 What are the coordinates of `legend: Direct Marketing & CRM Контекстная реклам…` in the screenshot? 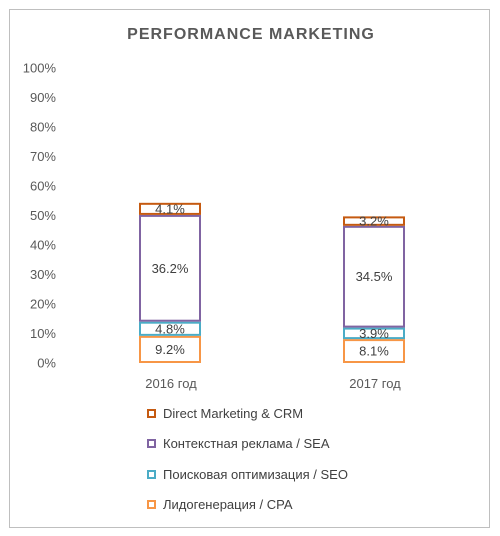 It's located at (247, 466).